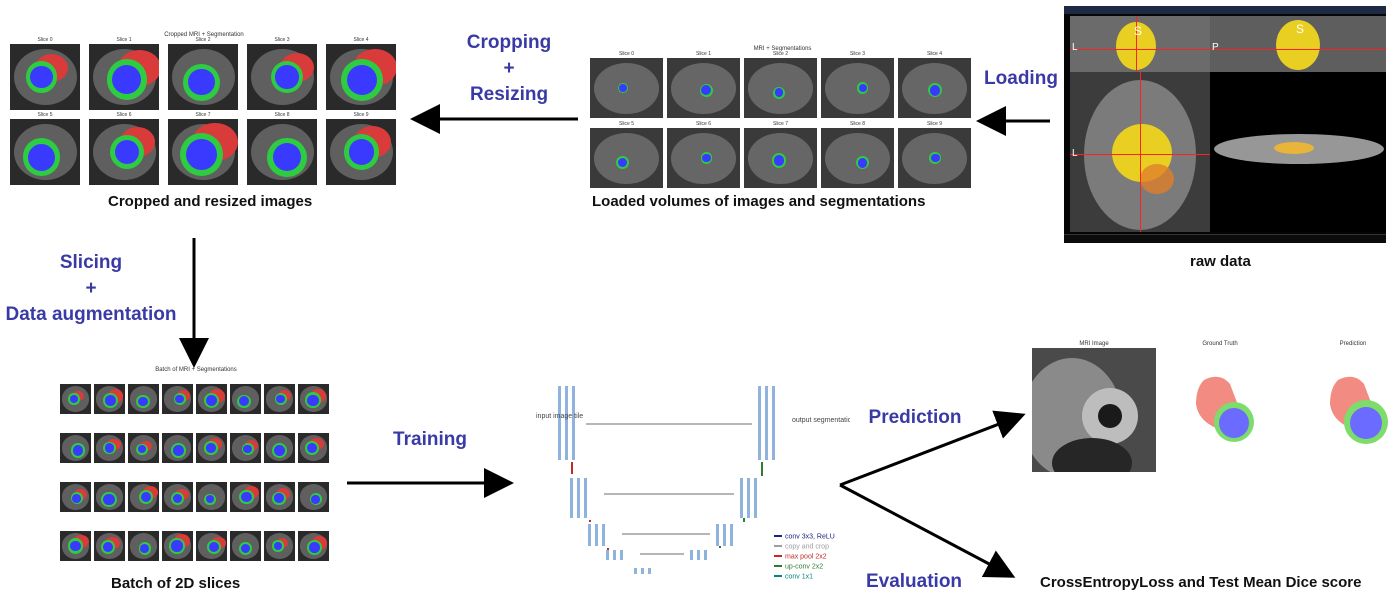 The width and height of the screenshot is (1400, 615). I want to click on raw-data-viewer: S L S P L, so click(1225, 124).